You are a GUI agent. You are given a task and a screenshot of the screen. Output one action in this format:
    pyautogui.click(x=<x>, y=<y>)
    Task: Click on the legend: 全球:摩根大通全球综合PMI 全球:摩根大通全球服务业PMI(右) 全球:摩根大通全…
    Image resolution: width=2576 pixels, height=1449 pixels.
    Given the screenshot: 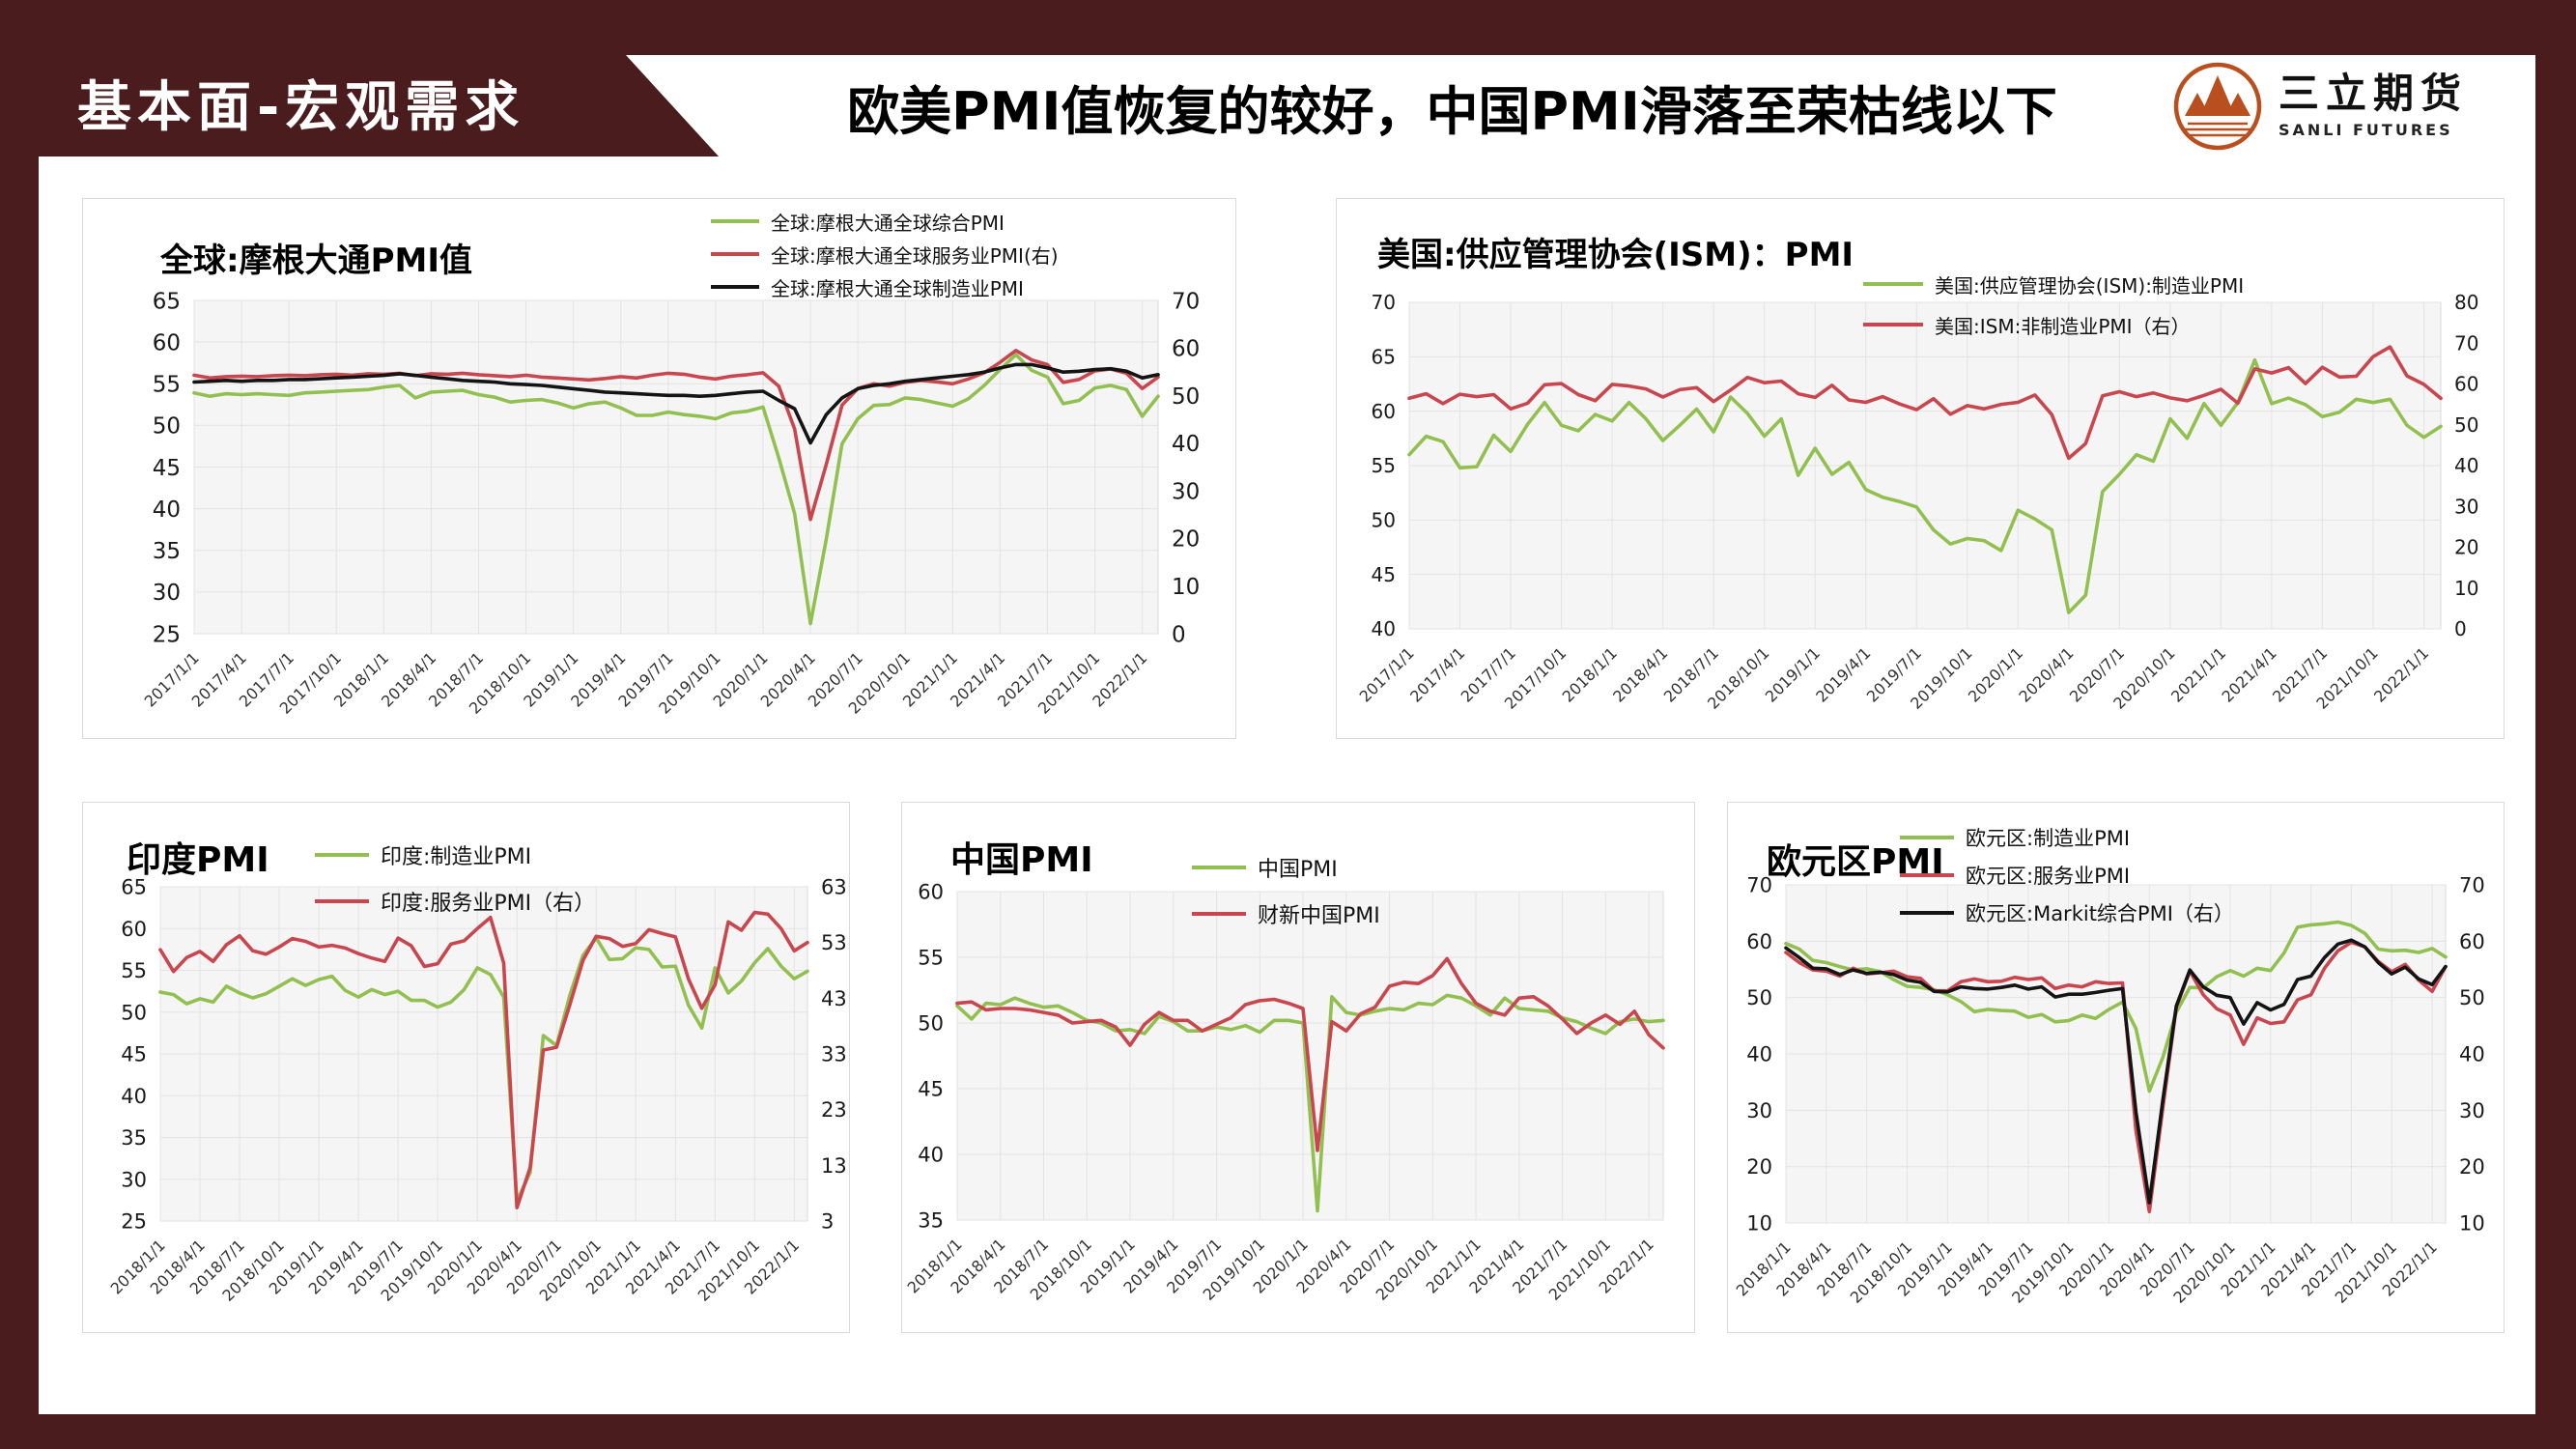 What is the action you would take?
    pyautogui.click(x=885, y=254)
    